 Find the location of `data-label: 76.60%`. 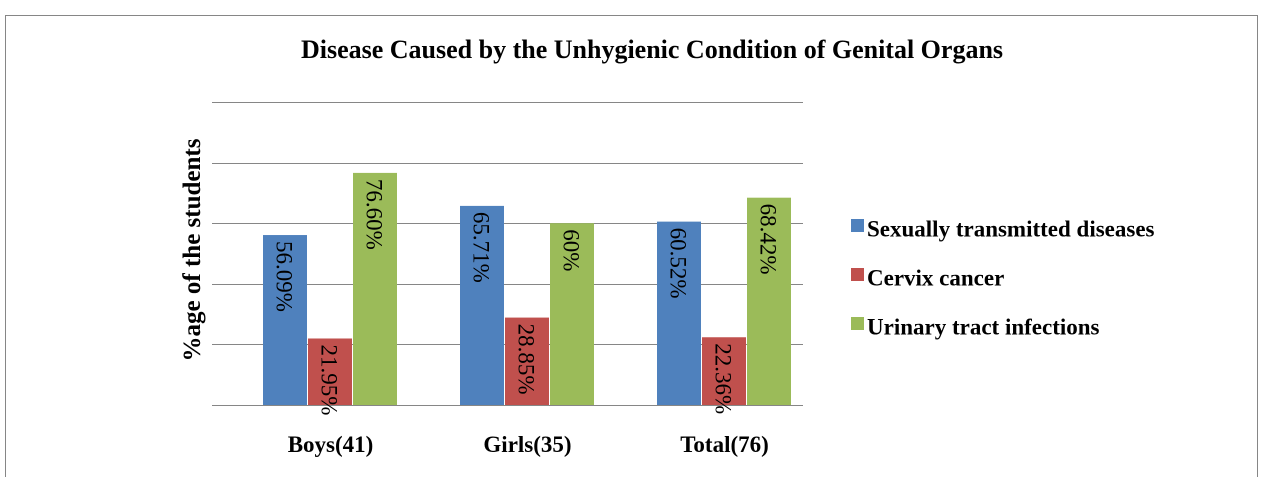

data-label: 76.60% is located at coordinates (374, 214).